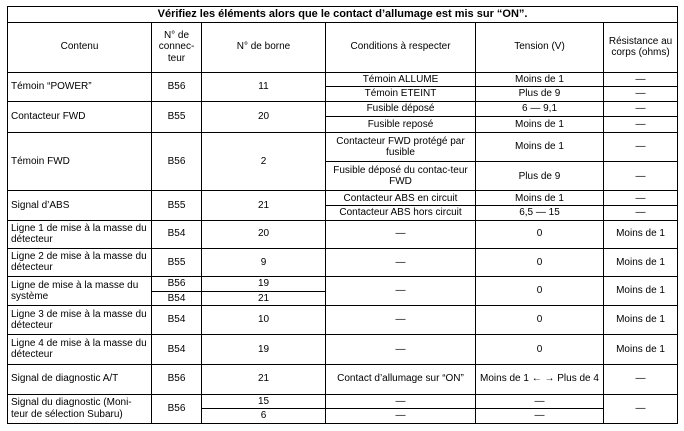 The width and height of the screenshot is (684, 431). Describe the element at coordinates (263, 416) in the screenshot. I see `terminal-cell: 6` at that location.